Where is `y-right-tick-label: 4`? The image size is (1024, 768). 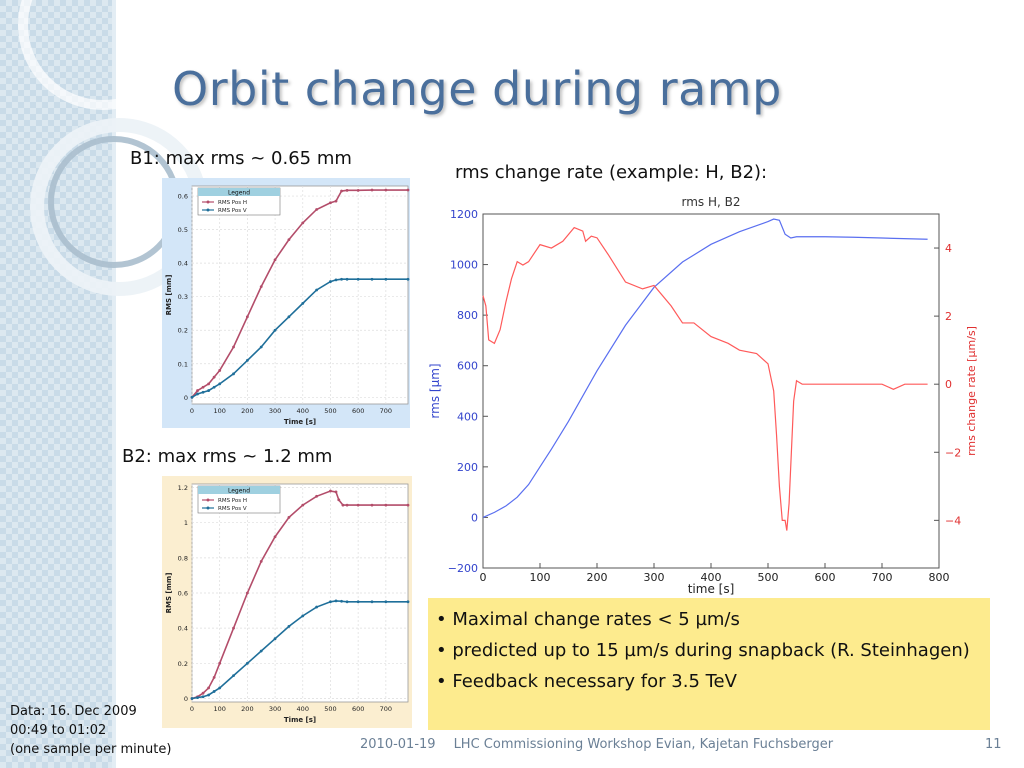 y-right-tick-label: 4 is located at coordinates (948, 248).